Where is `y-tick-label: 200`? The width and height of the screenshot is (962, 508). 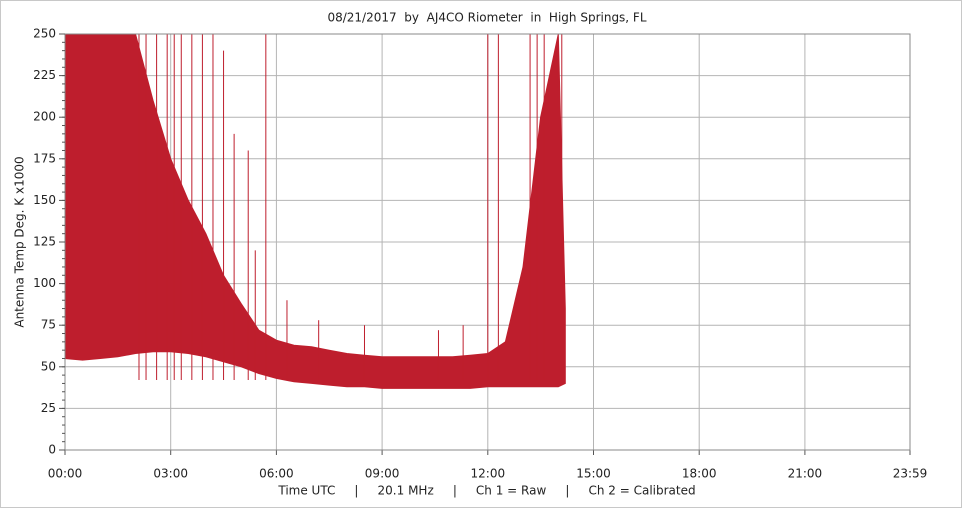
y-tick-label: 200 is located at coordinates (44, 117).